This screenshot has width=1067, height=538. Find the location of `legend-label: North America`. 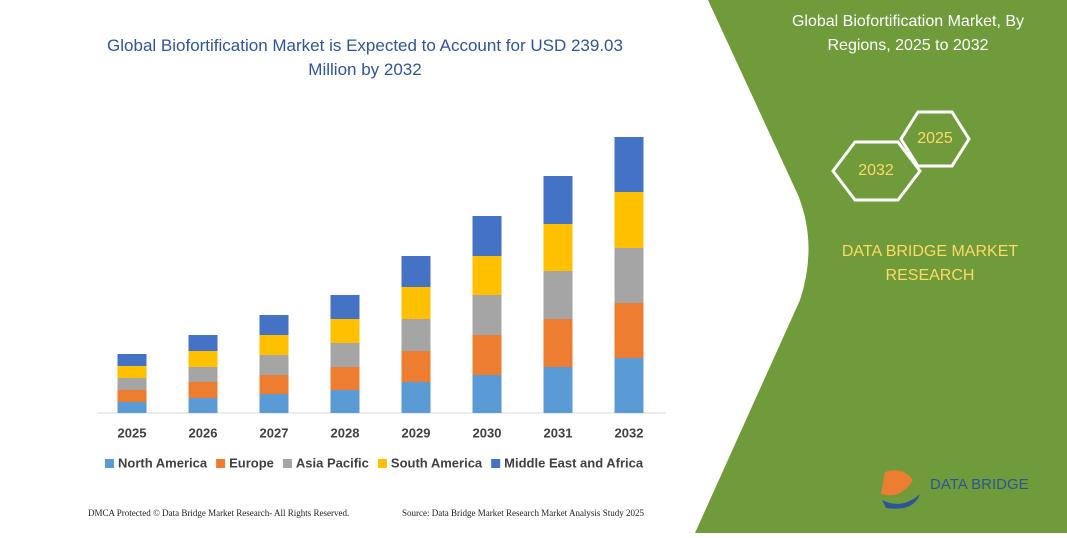

legend-label: North America is located at coordinates (163, 462).